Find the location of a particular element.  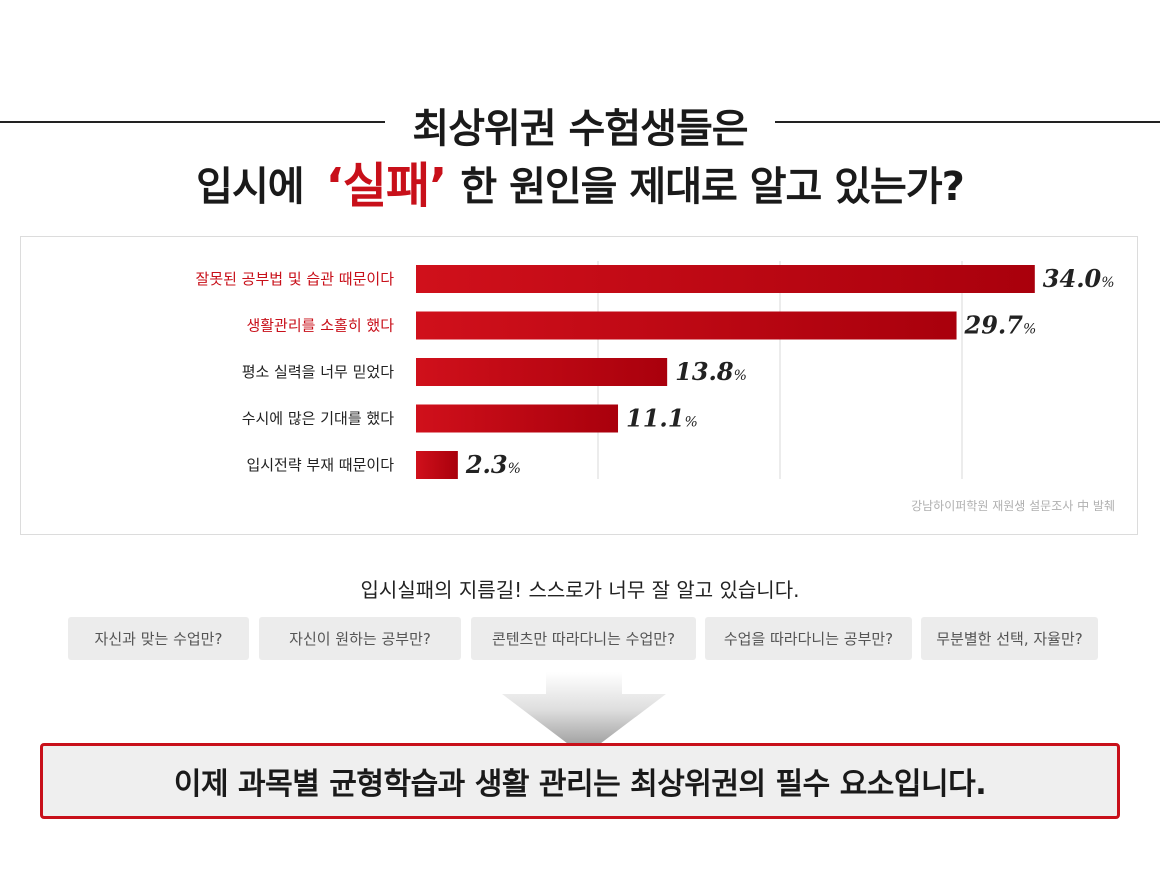

value-label: 13.8% is located at coordinates (711, 371).